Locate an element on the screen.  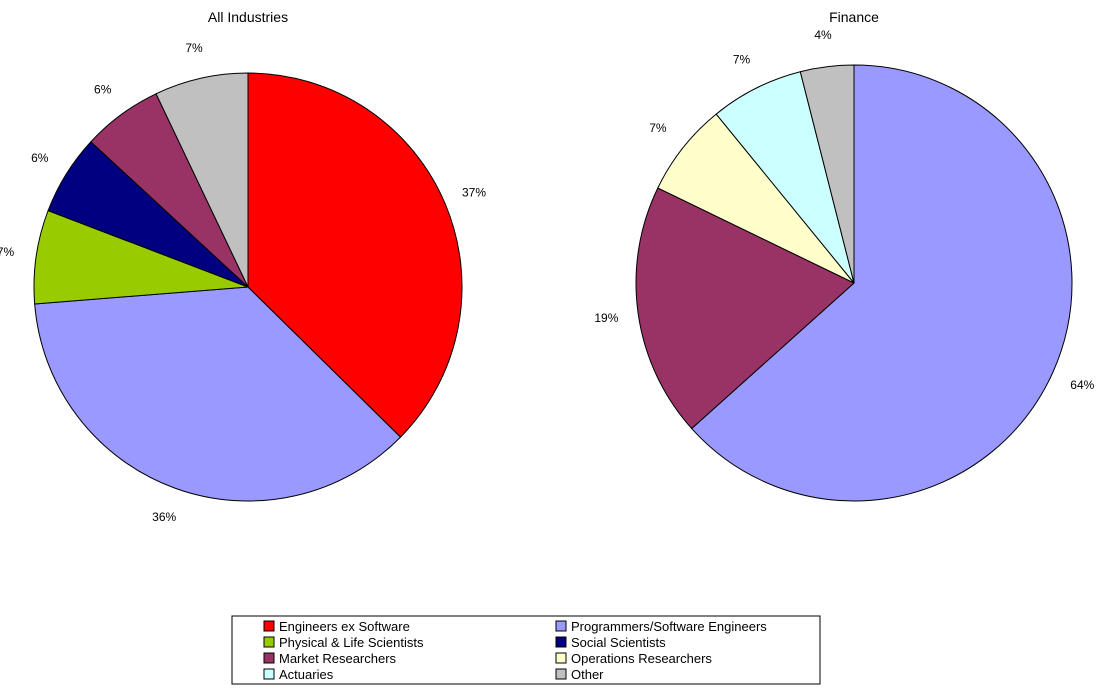
legend-label-programmers-software-engineers: Programmers/Software Engineers is located at coordinates (669, 626).